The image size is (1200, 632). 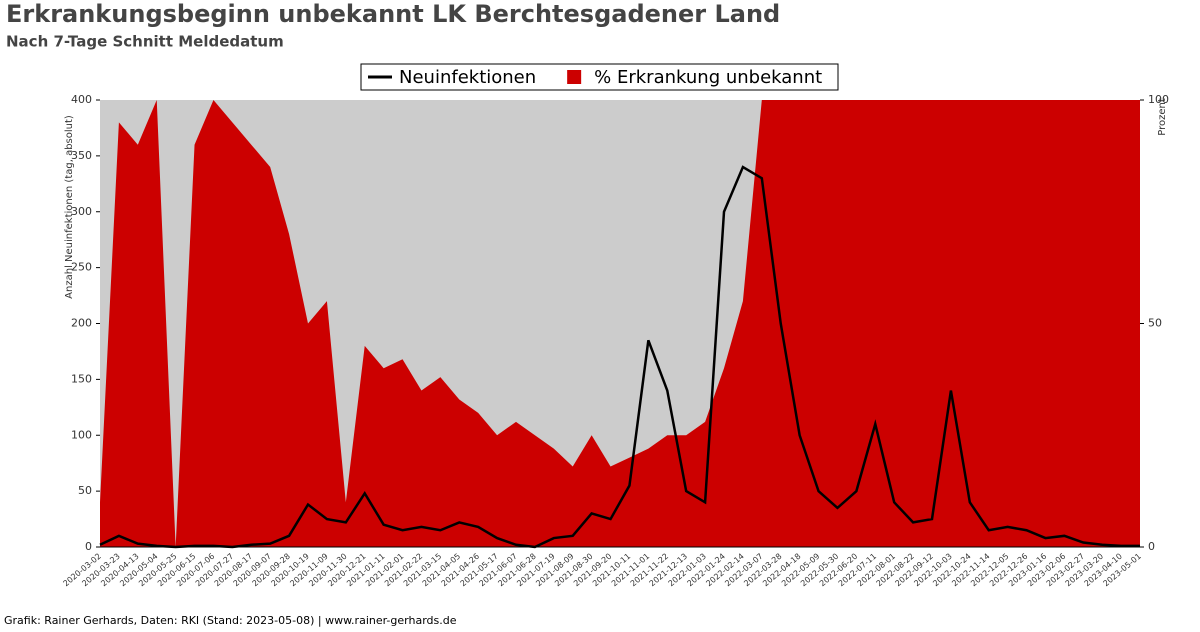 I want to click on y-tick-label: 150, so click(x=81, y=378).